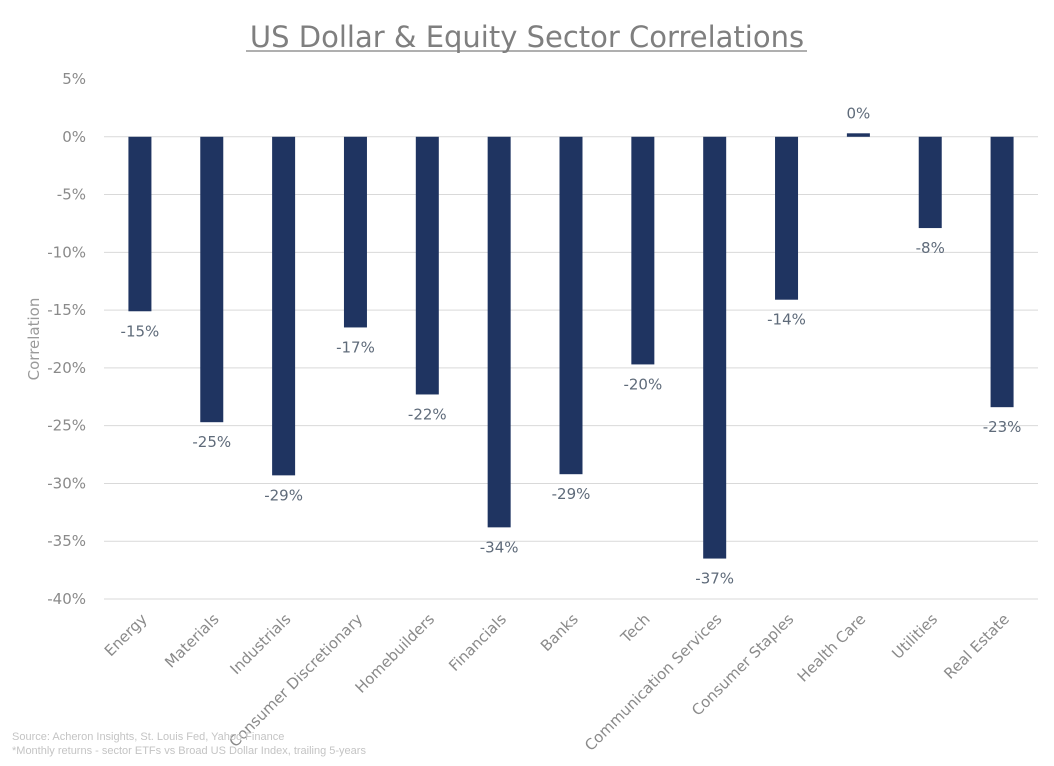 This screenshot has height=766, width=1054. I want to click on bar-financials, so click(499, 332).